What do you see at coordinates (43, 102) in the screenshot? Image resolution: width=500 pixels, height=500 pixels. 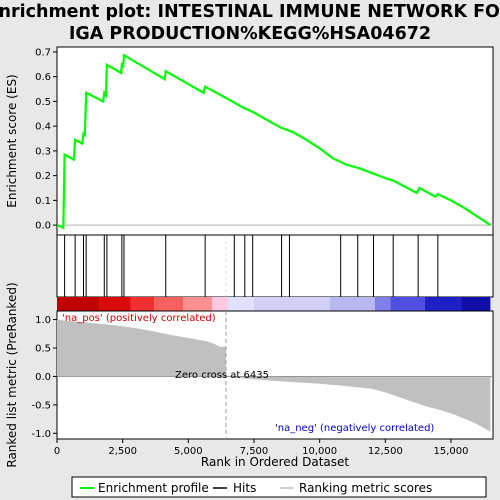 I see `es-y-tick-label: 0.5` at bounding box center [43, 102].